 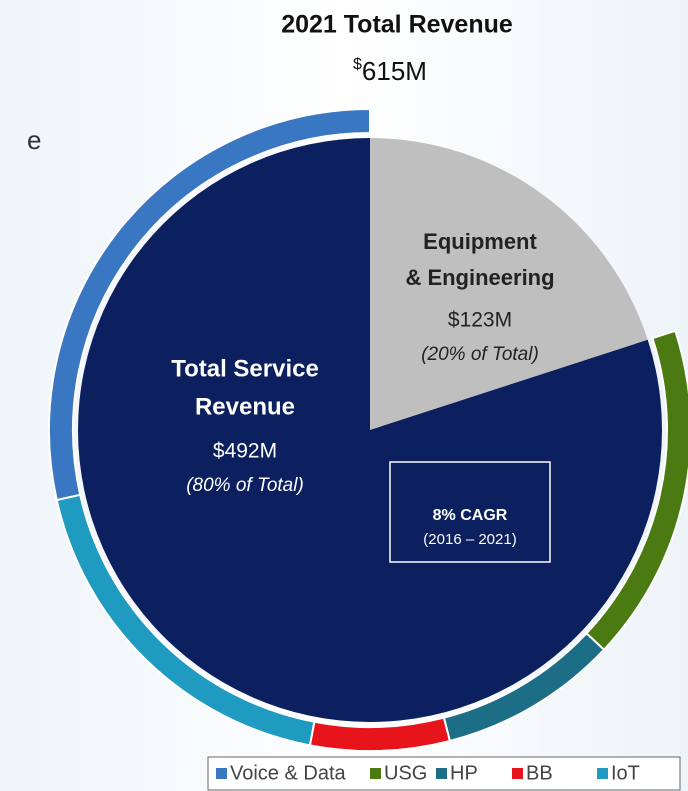 What do you see at coordinates (394, 71) in the screenshot?
I see `amount: 615M` at bounding box center [394, 71].